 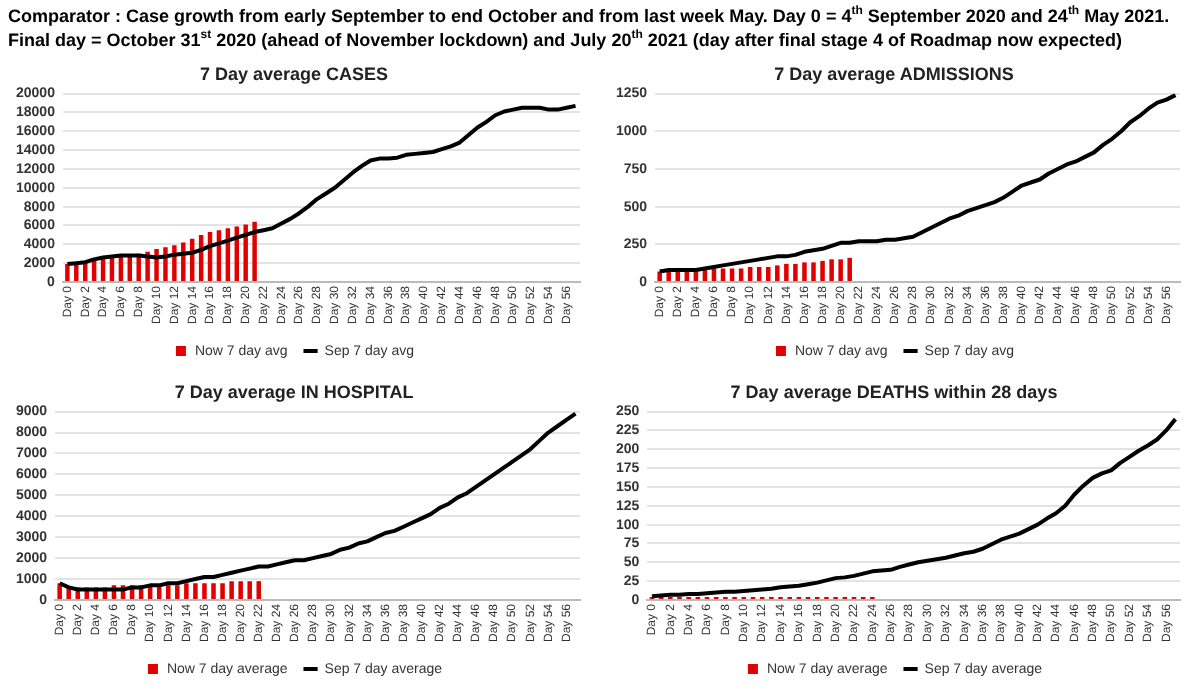 What do you see at coordinates (894, 73) in the screenshot?
I see `chart-title: 7 Day average ADMISSIONS` at bounding box center [894, 73].